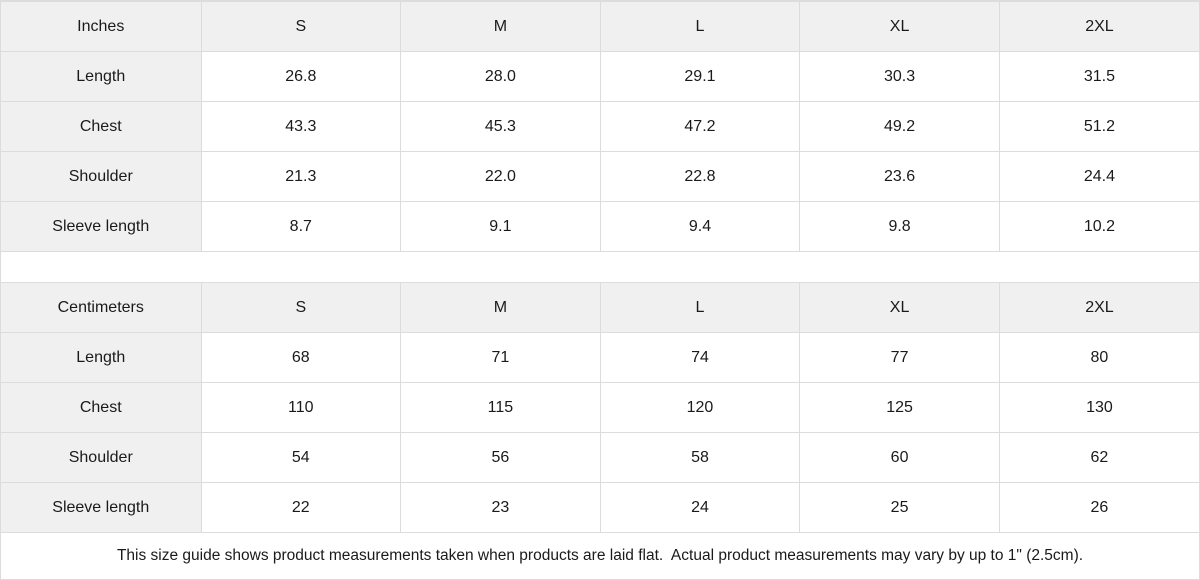  What do you see at coordinates (899, 507) in the screenshot?
I see `data-cell: 25` at bounding box center [899, 507].